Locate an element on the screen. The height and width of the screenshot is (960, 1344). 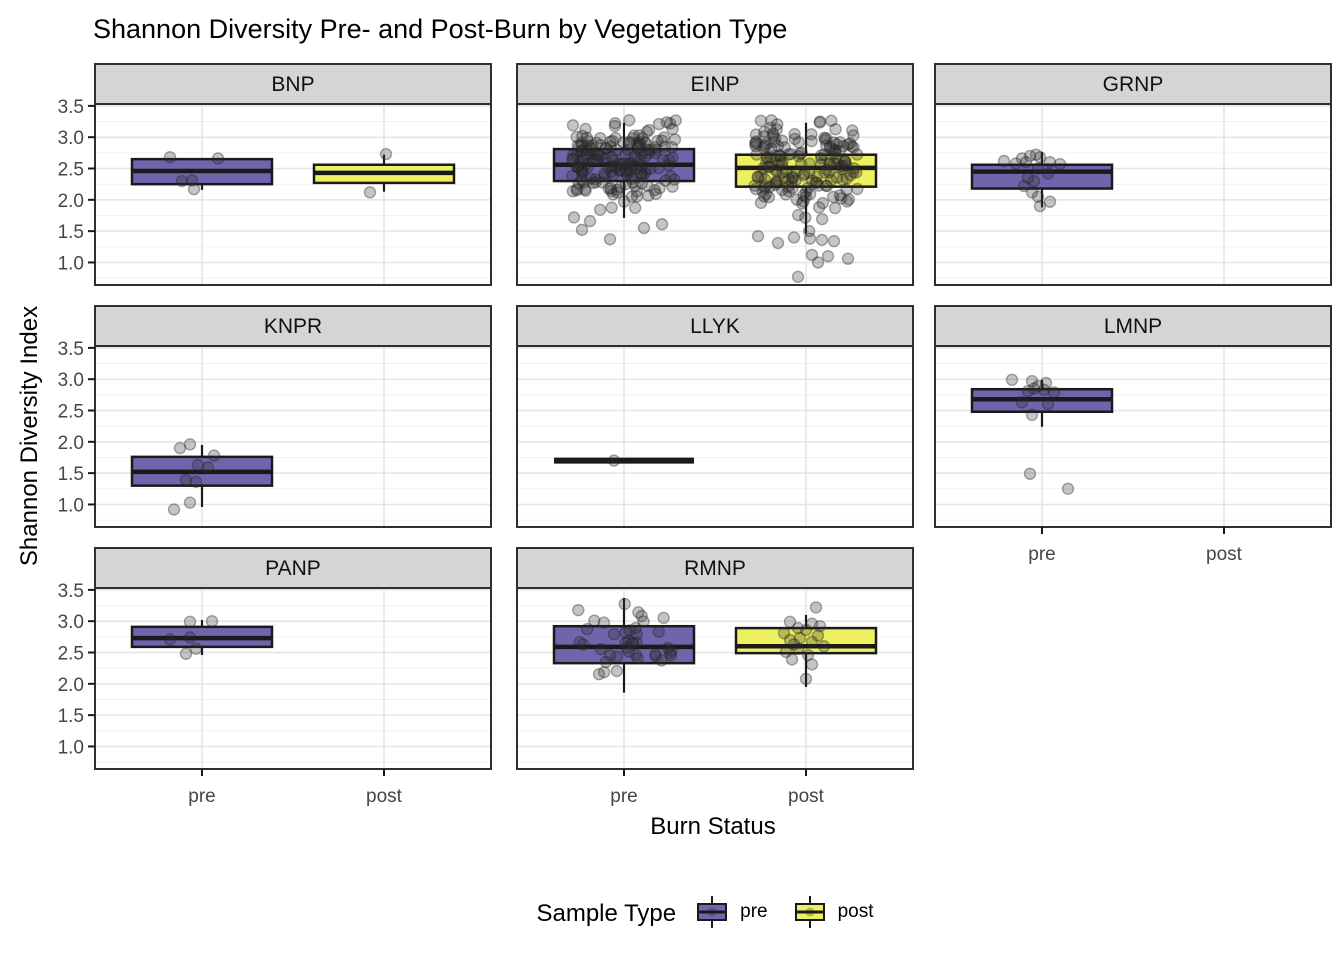
y-tick-label: 3.0 is located at coordinates (71, 380).